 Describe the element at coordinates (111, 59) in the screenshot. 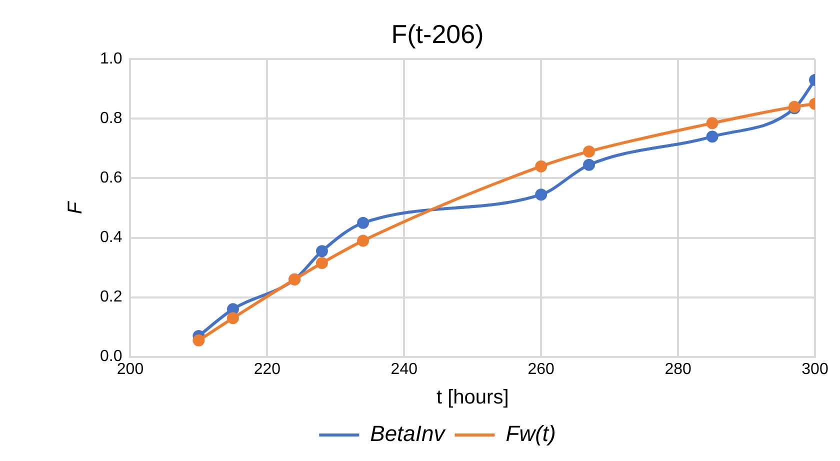

I see `y-tick-label: 1.0` at that location.